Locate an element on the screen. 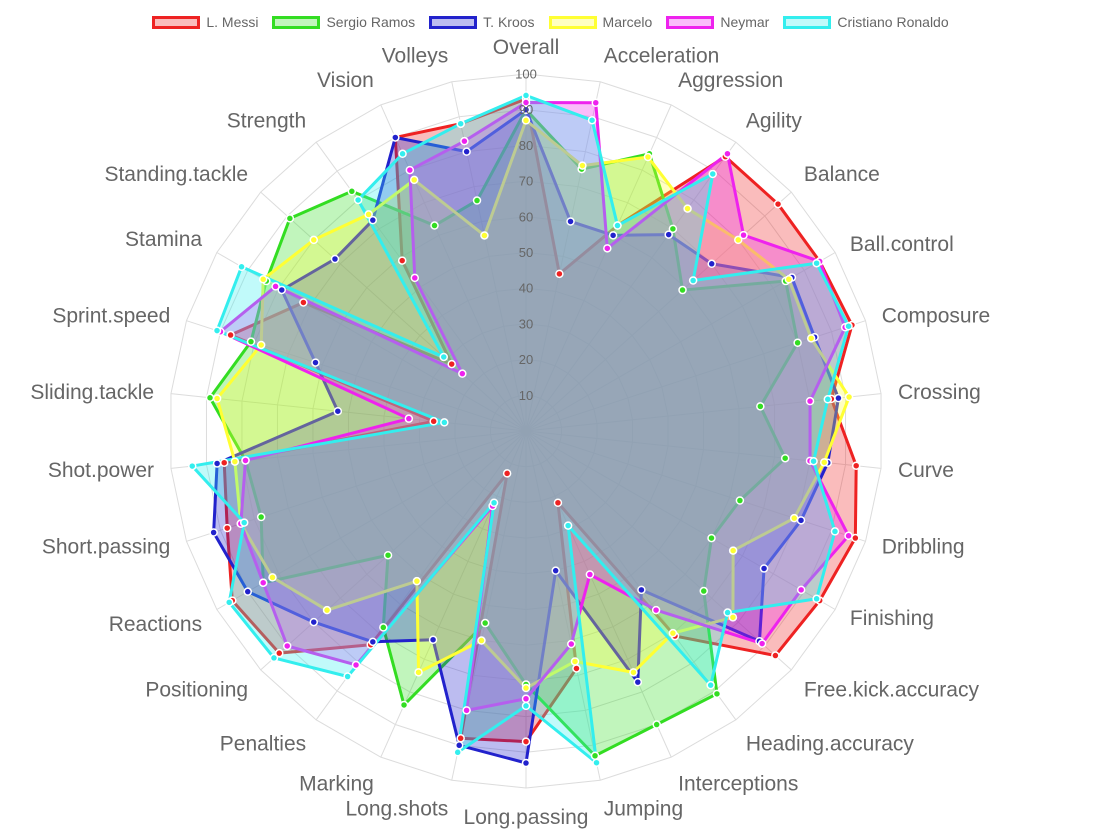 The height and width of the screenshot is (840, 1101). axis-label: Dribbling is located at coordinates (923, 547).